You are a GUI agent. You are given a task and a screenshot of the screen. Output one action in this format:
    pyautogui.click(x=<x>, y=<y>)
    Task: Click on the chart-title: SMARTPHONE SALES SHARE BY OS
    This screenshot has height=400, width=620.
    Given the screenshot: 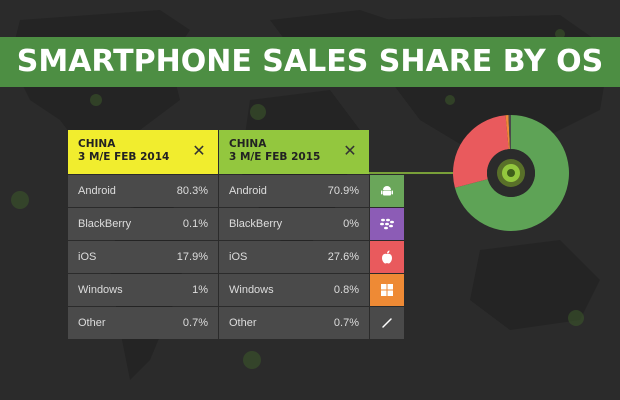 What is the action you would take?
    pyautogui.click(x=310, y=61)
    